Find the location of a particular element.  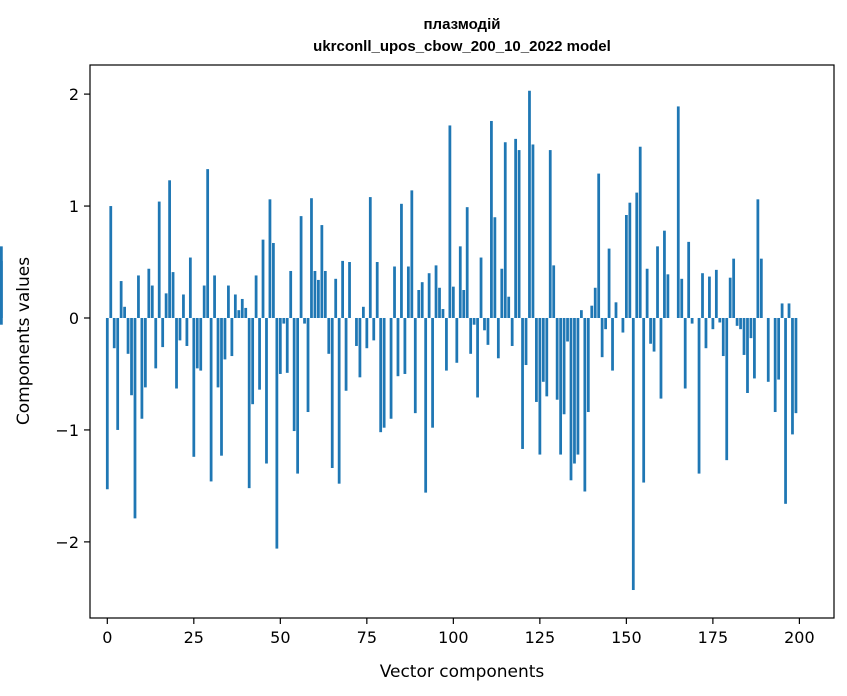

x-tick-label: 75 is located at coordinates (367, 637).